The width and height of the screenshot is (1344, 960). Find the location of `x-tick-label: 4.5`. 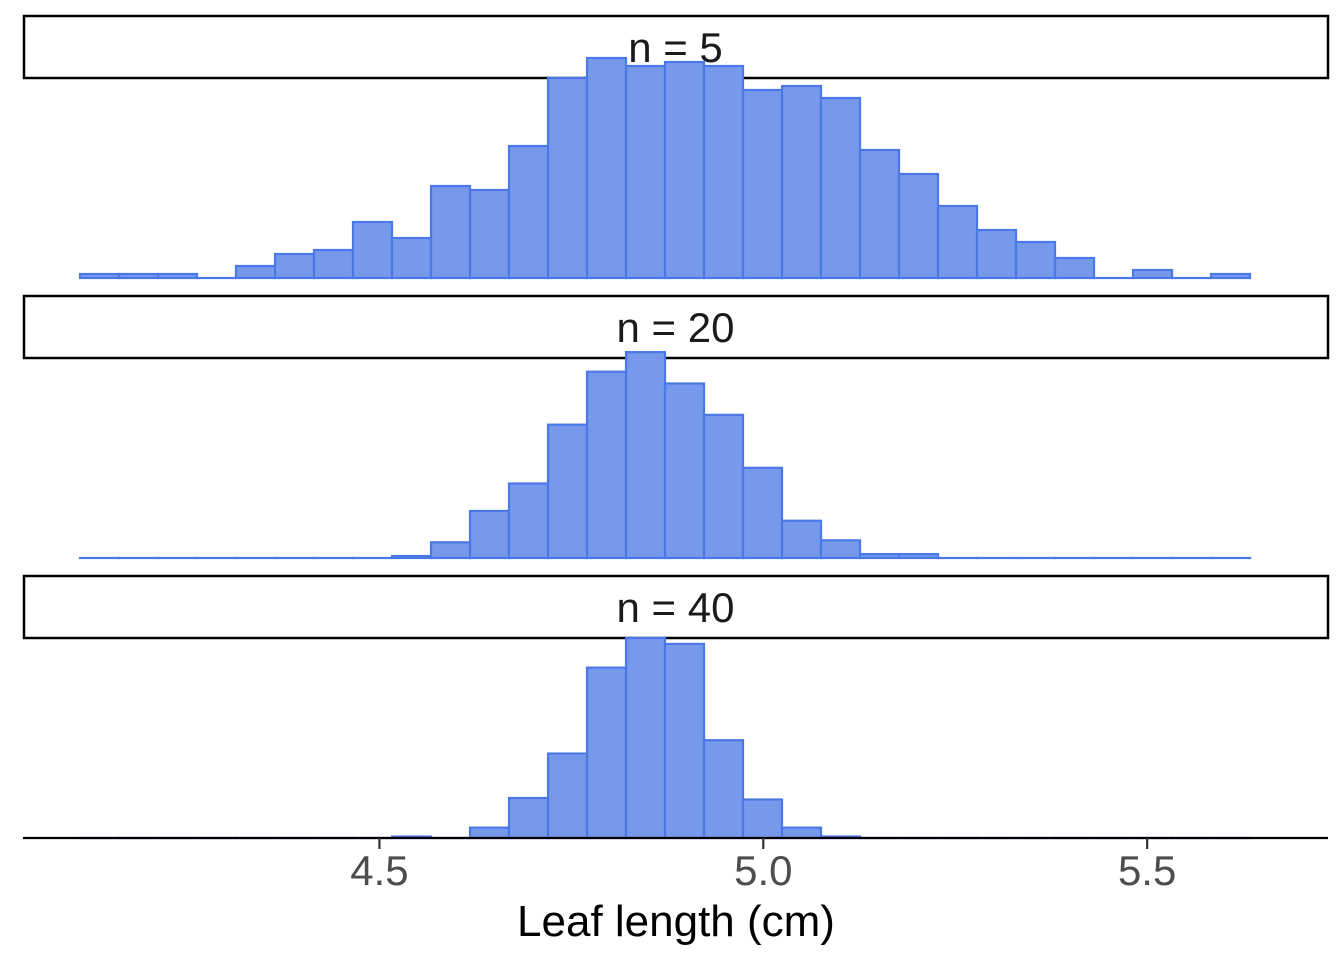

x-tick-label: 4.5 is located at coordinates (379, 870).